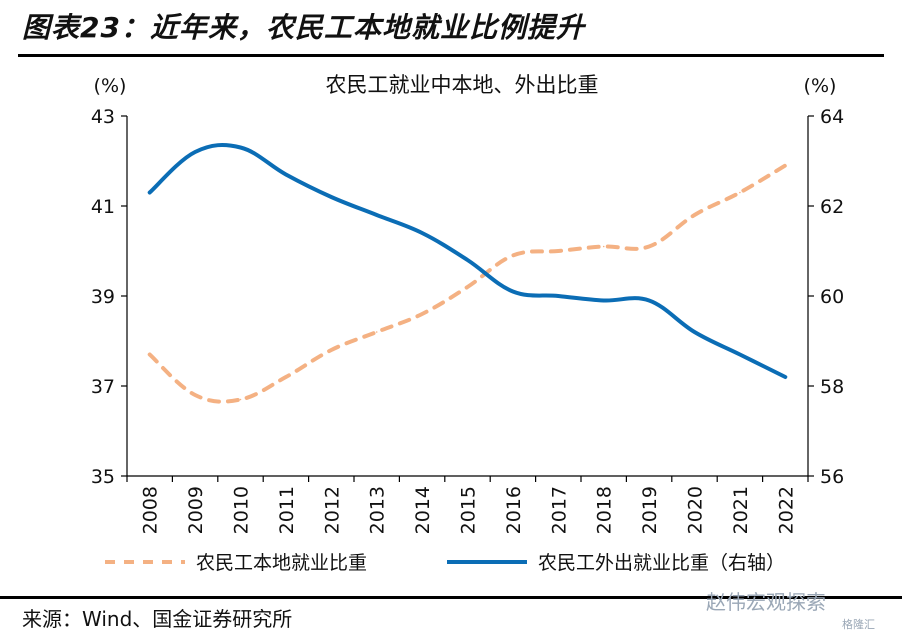 The width and height of the screenshot is (902, 642). What do you see at coordinates (469, 510) in the screenshot?
I see `x-tick-label: 2015` at bounding box center [469, 510].